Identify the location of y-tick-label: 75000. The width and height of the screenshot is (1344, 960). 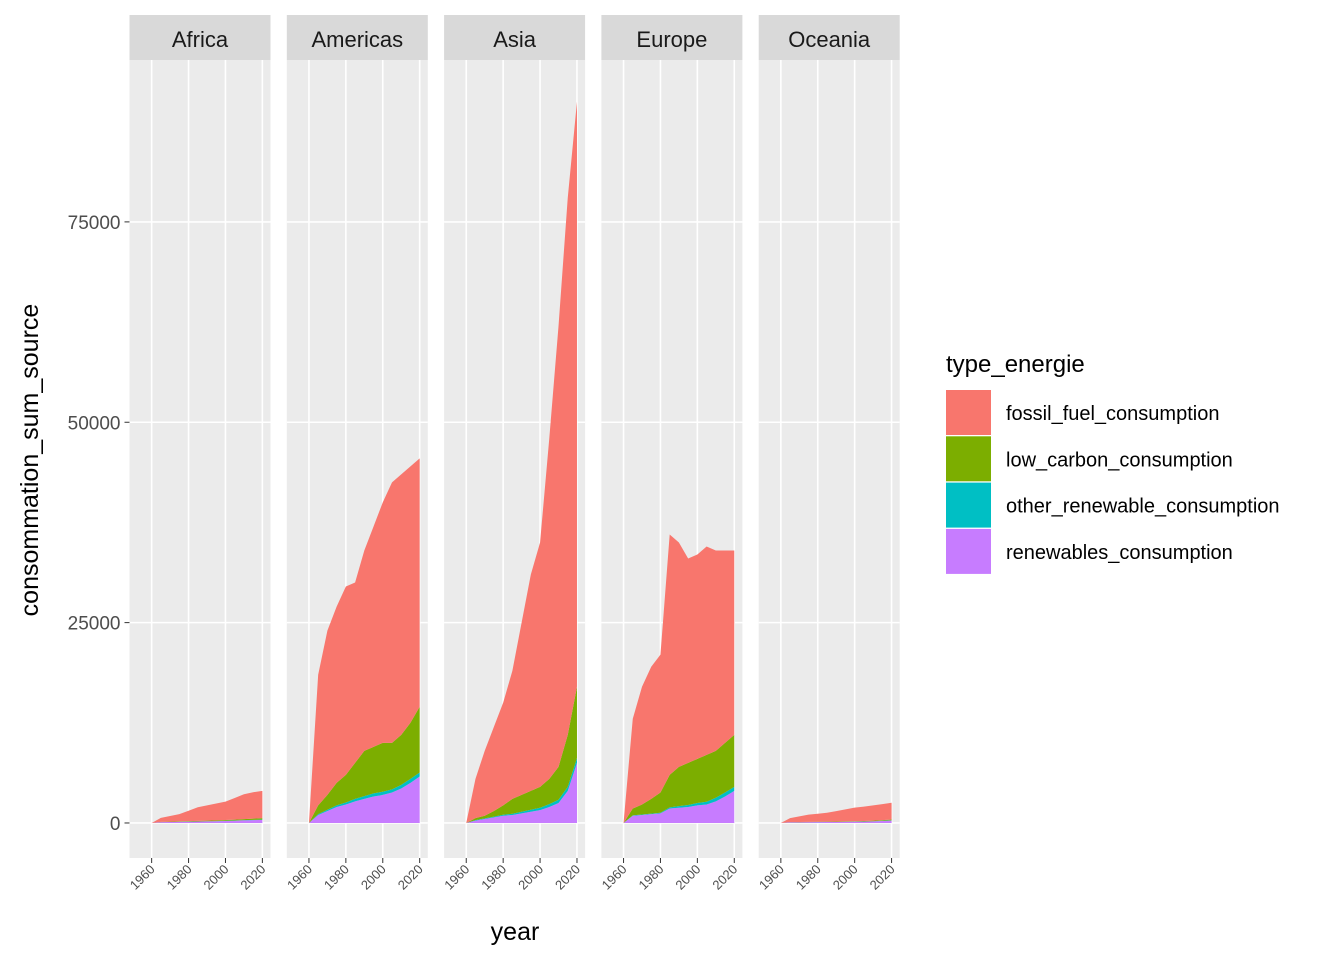
(94, 223).